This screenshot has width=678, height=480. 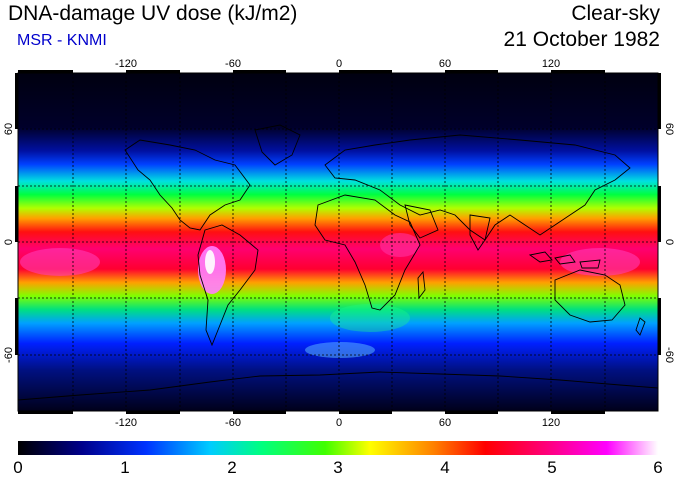 What do you see at coordinates (153, 13) in the screenshot?
I see `map-title: DNA-damage UV dose (kJ/m2)` at bounding box center [153, 13].